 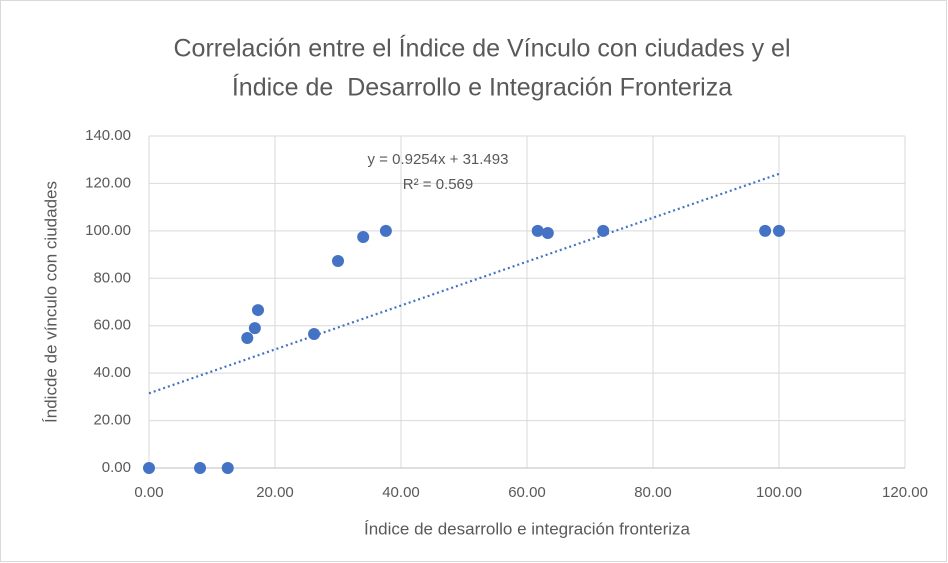 I want to click on x-tick-label: 60.00, so click(x=527, y=492).